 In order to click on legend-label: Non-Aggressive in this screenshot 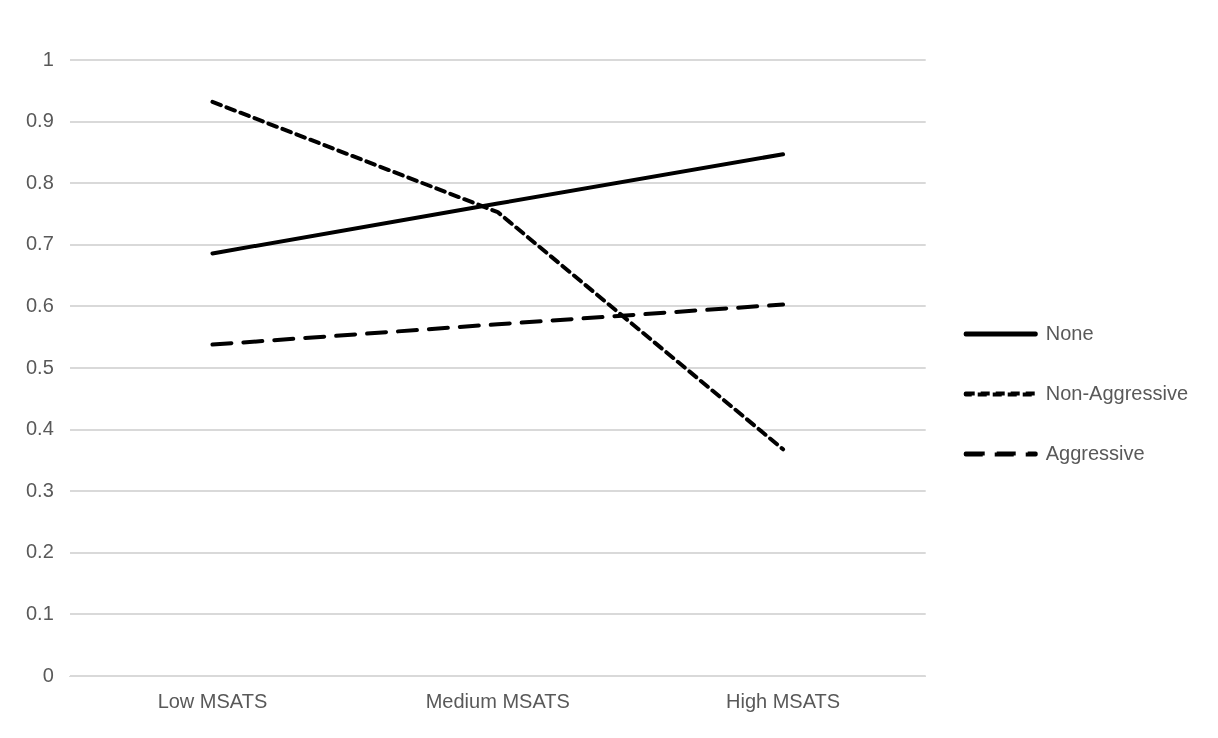, I will do `click(1117, 392)`.